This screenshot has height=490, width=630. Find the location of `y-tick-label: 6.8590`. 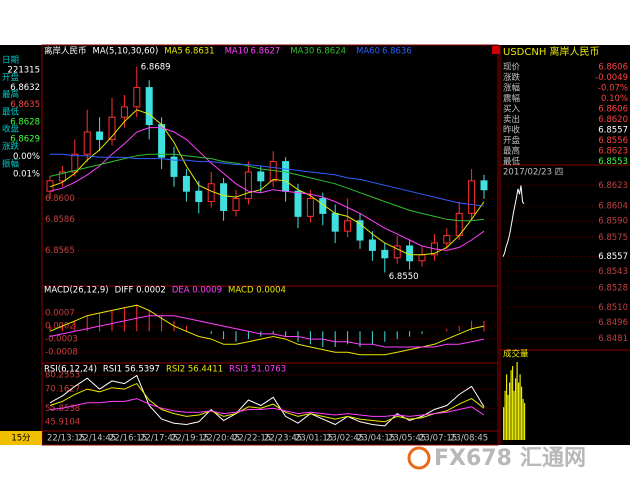

y-tick-label: 6.8590 is located at coordinates (613, 222).